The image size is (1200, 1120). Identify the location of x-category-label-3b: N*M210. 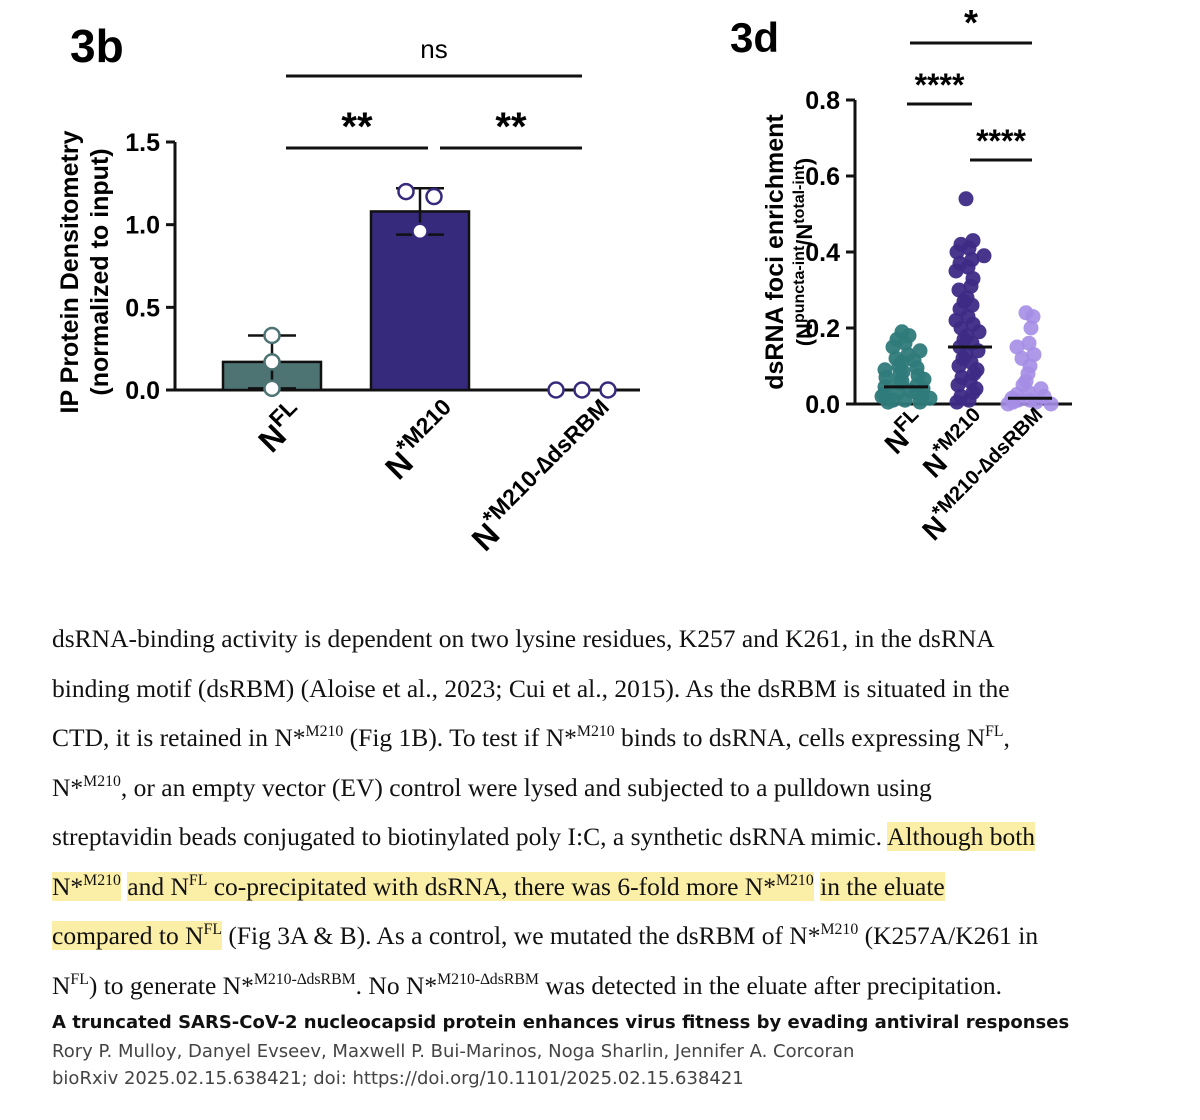
(420, 440).